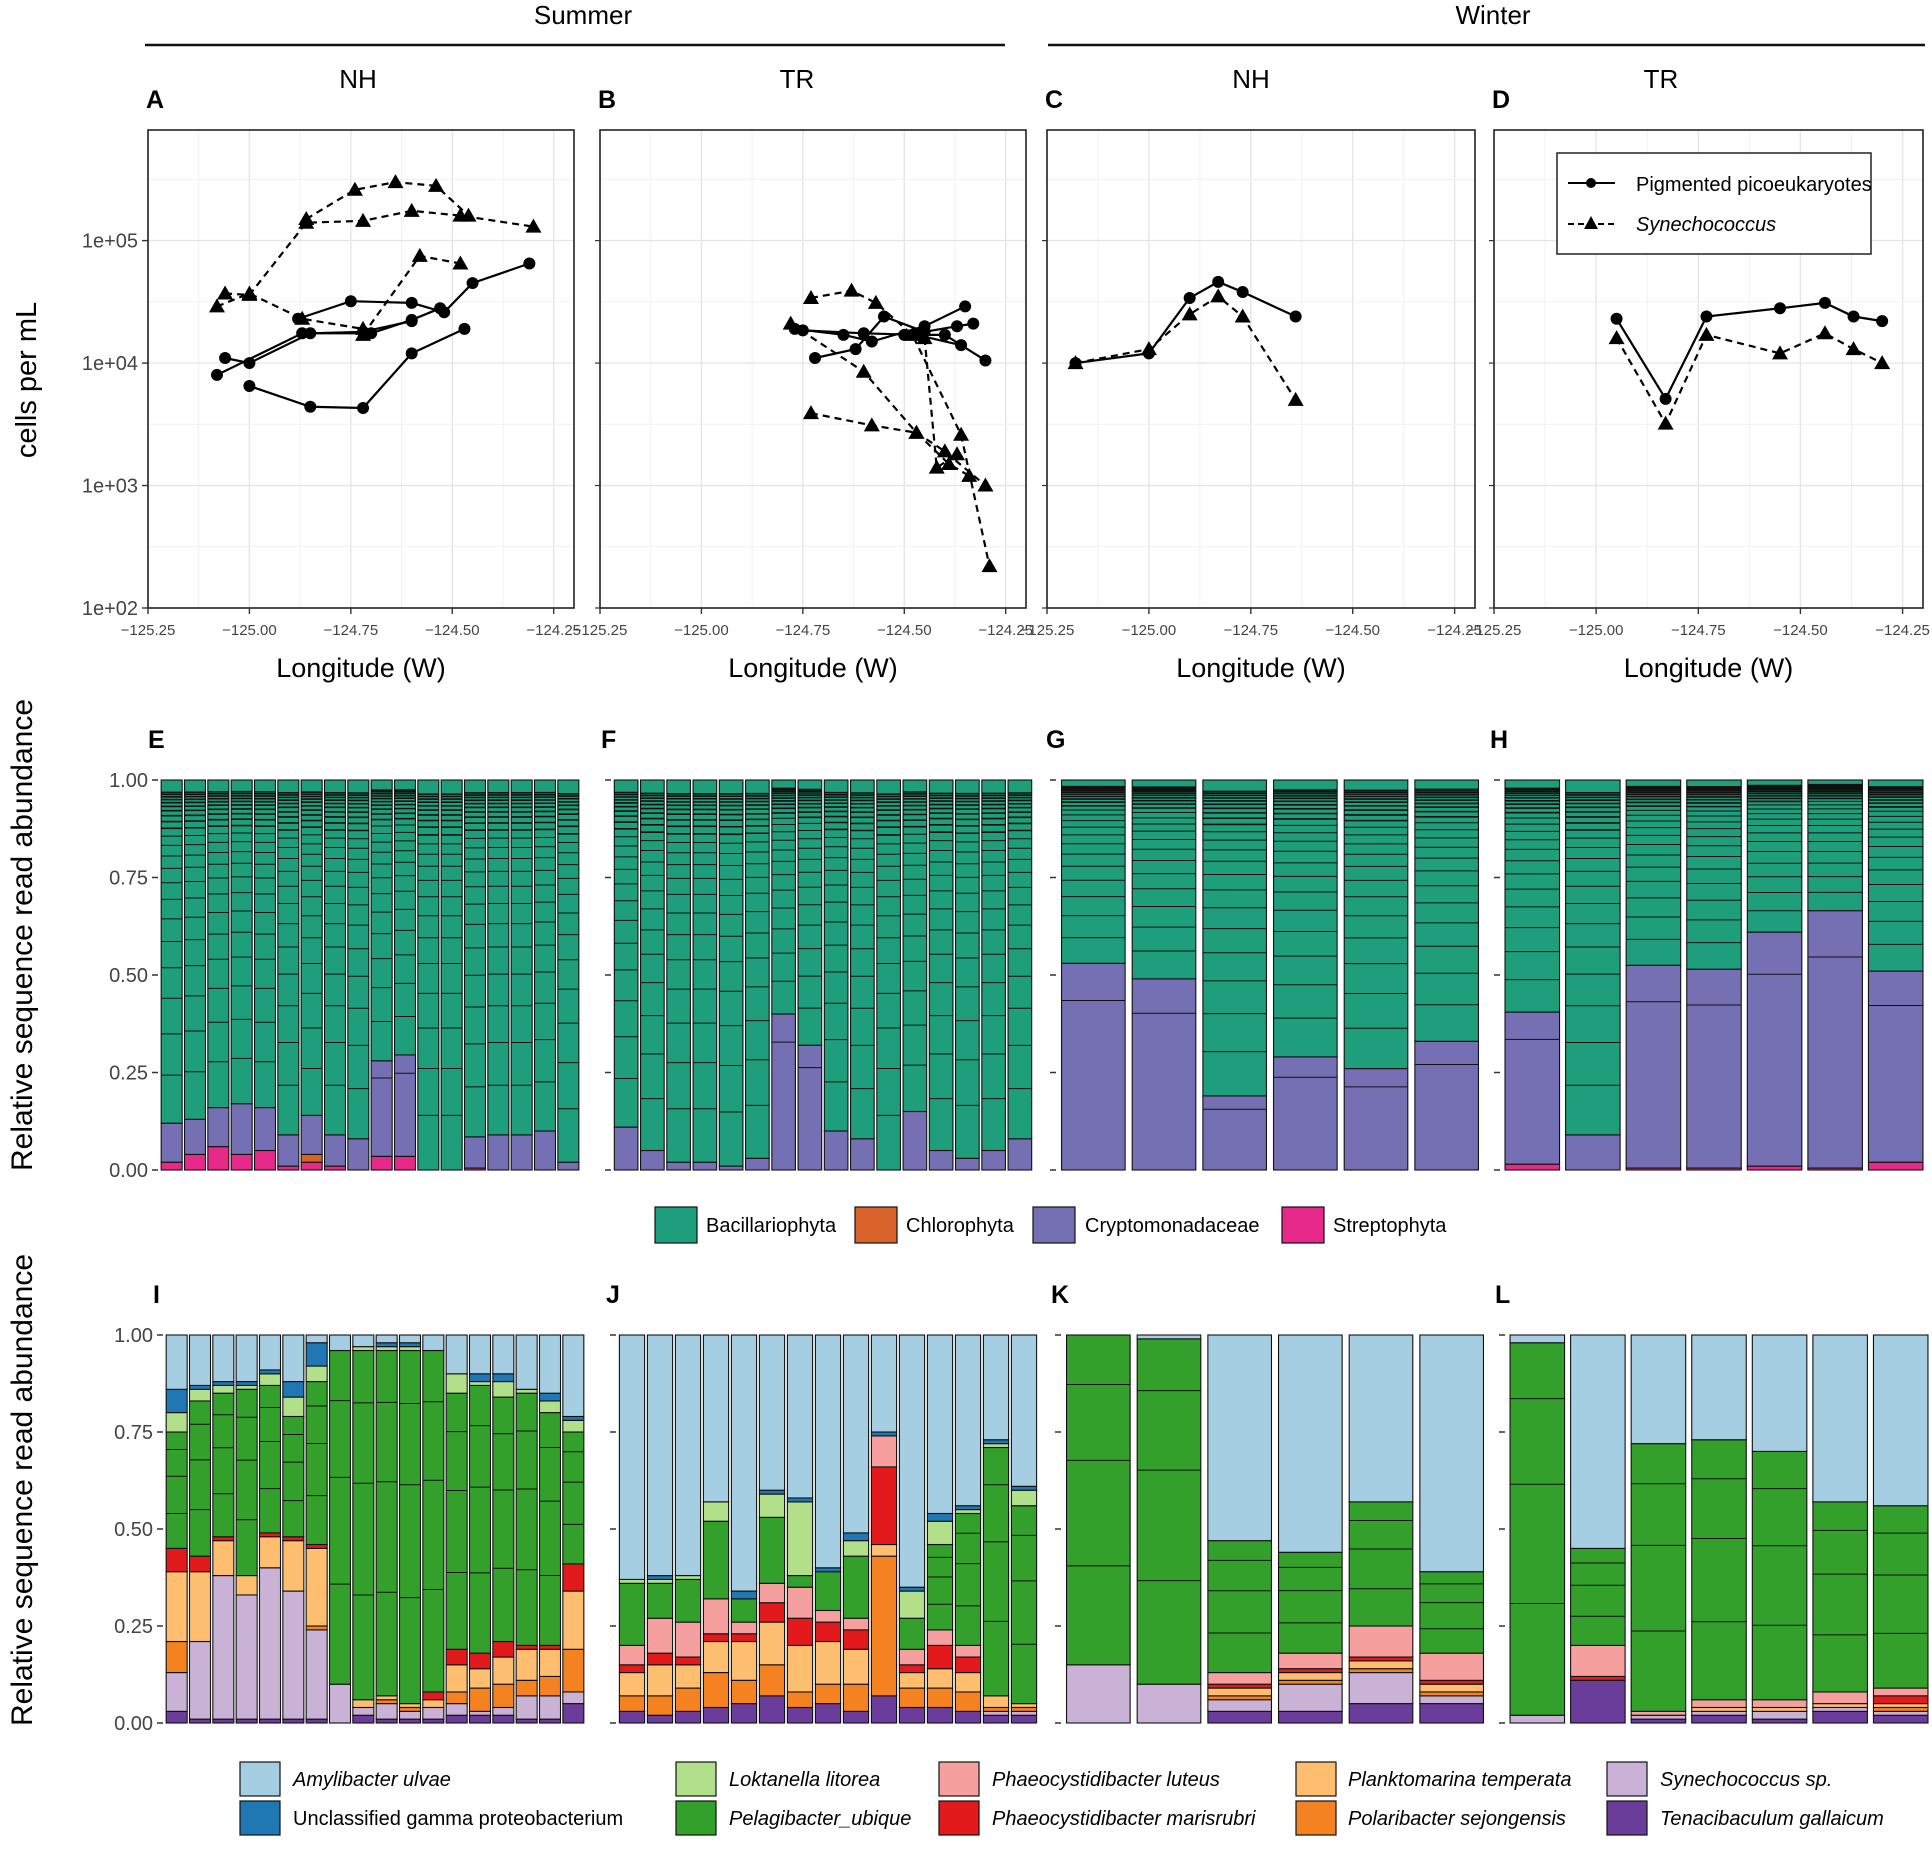 The width and height of the screenshot is (1932, 1849). What do you see at coordinates (361, 668) in the screenshot?
I see `x-axis-title: Longitude (W)` at bounding box center [361, 668].